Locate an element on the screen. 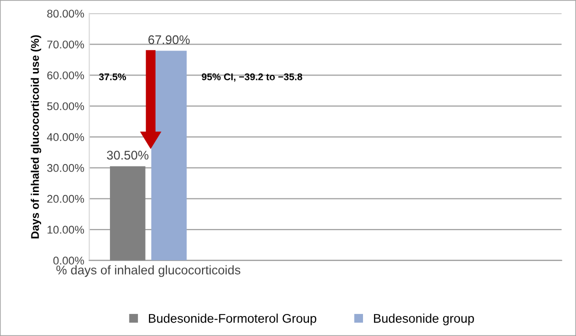 The image size is (576, 336). data-label: 30.50% is located at coordinates (127, 155).